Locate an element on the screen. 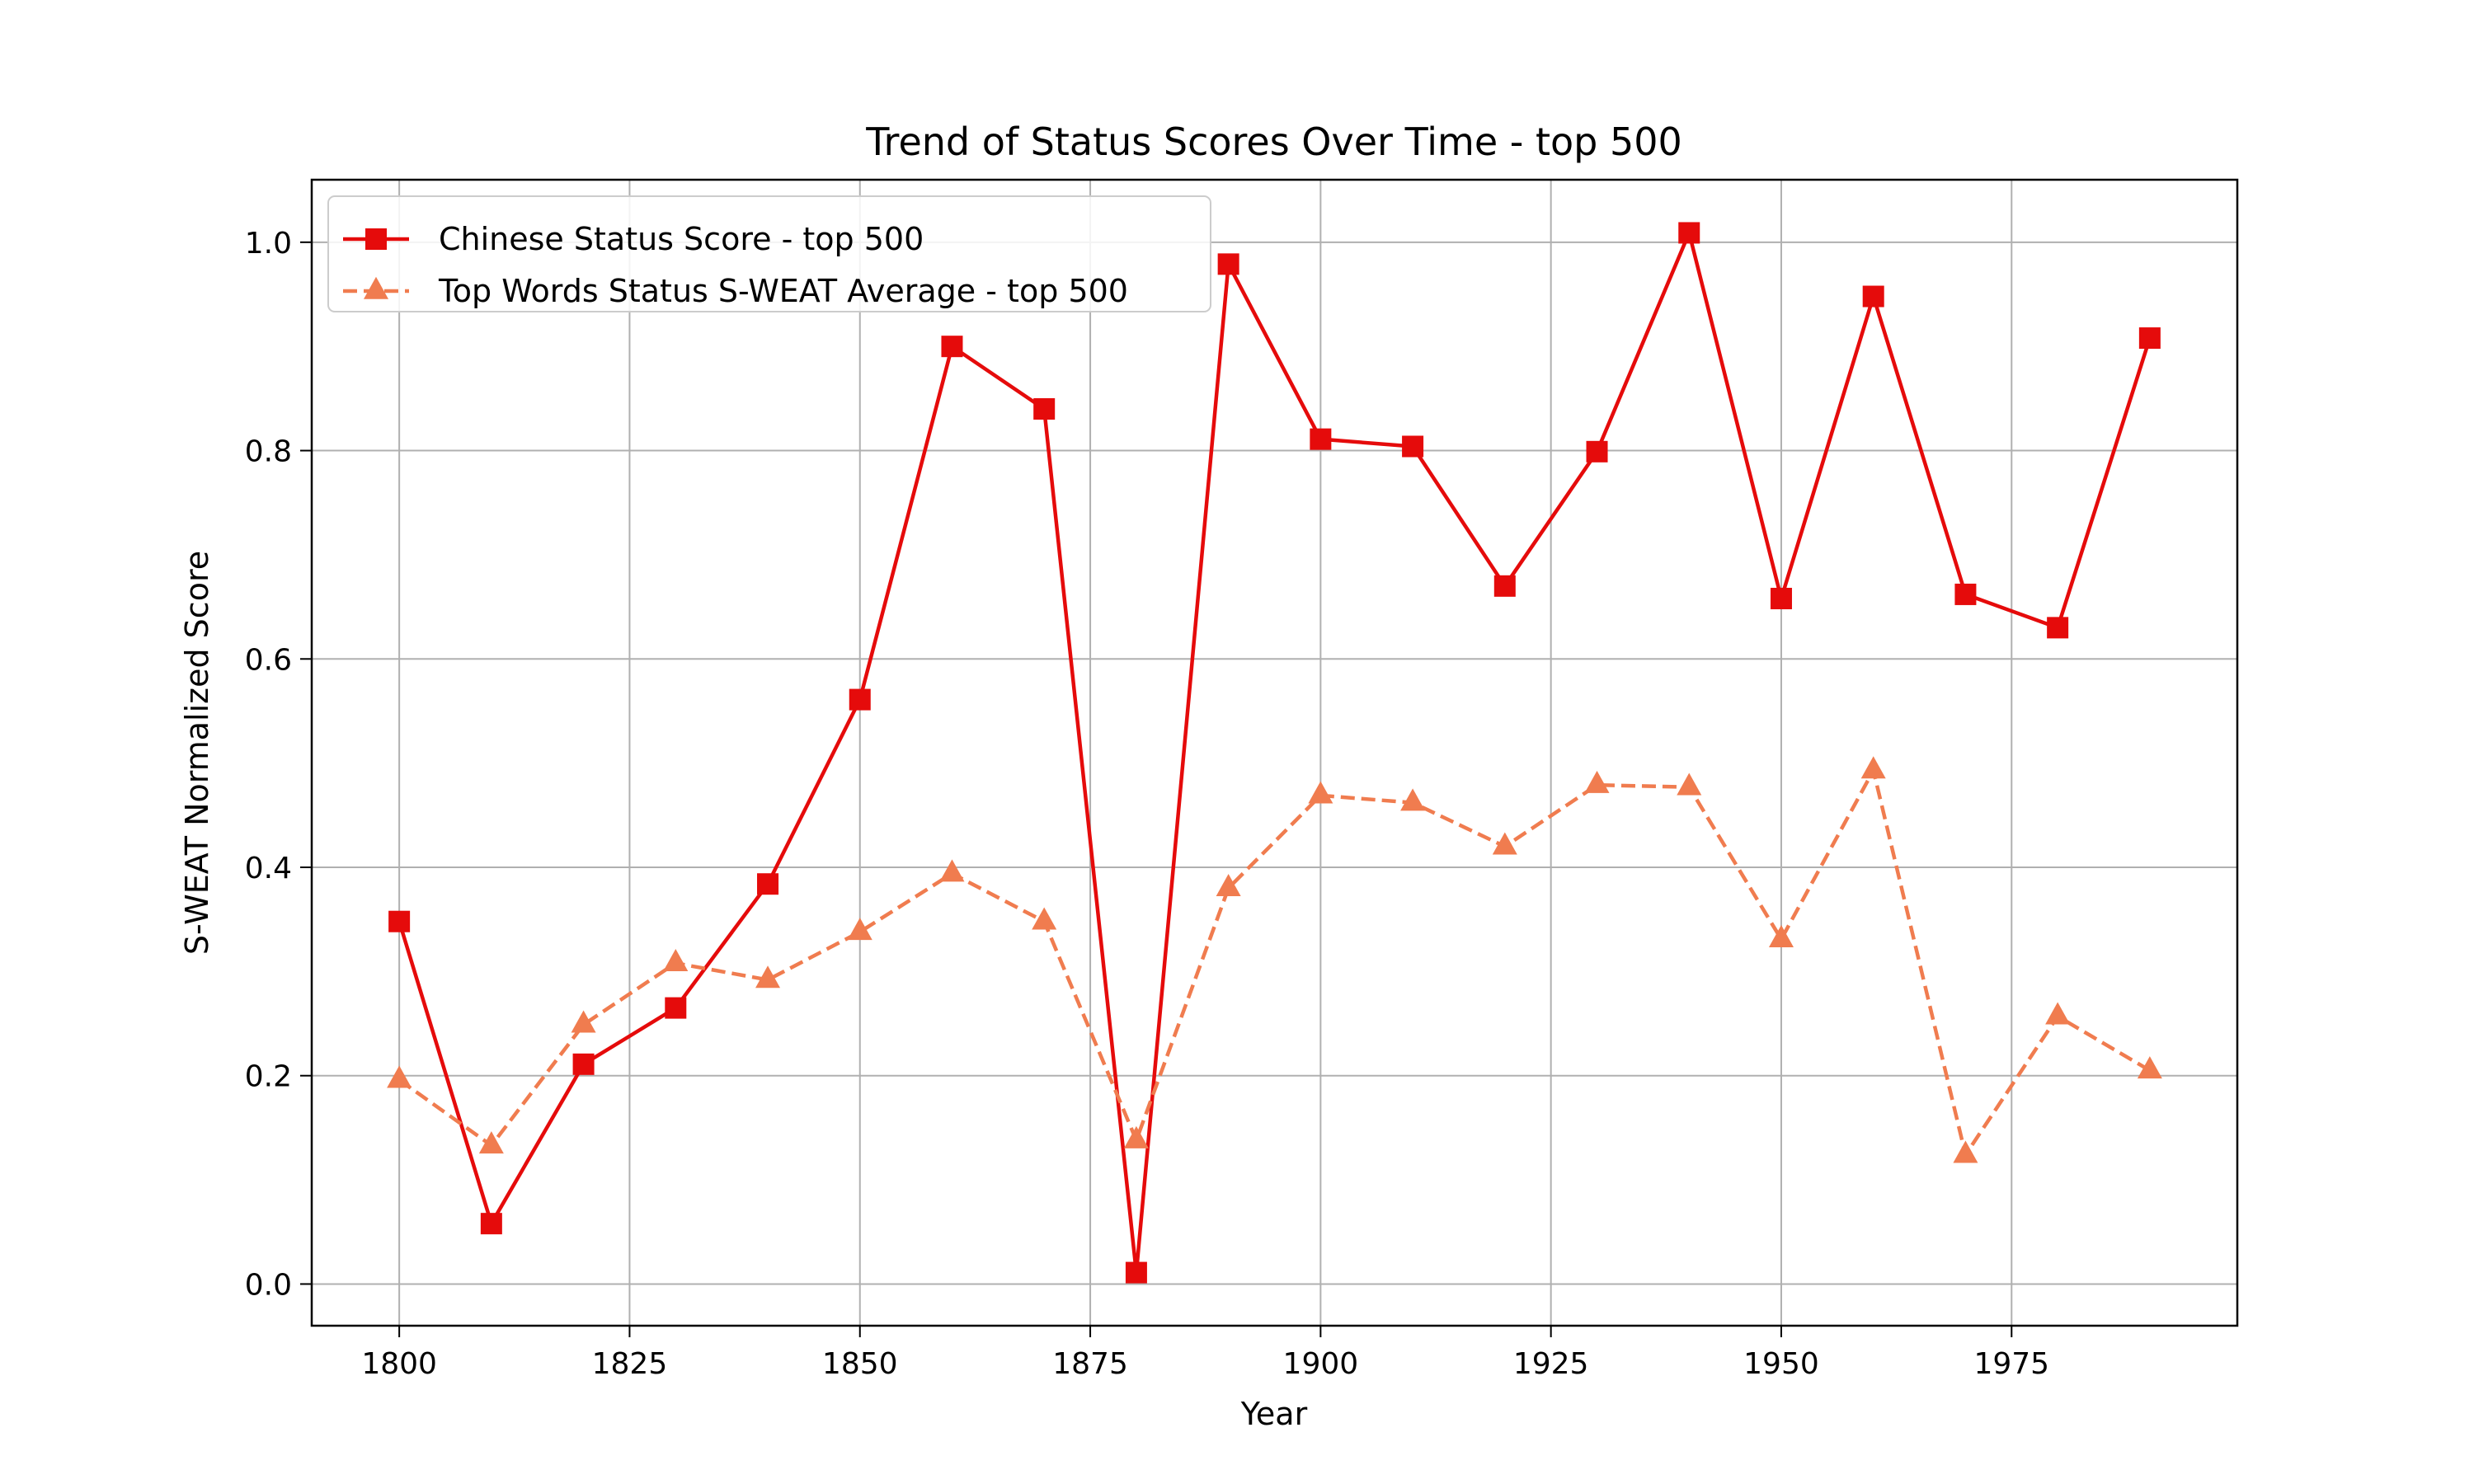 This screenshot has height=1484, width=2474. legend-box is located at coordinates (769, 253).